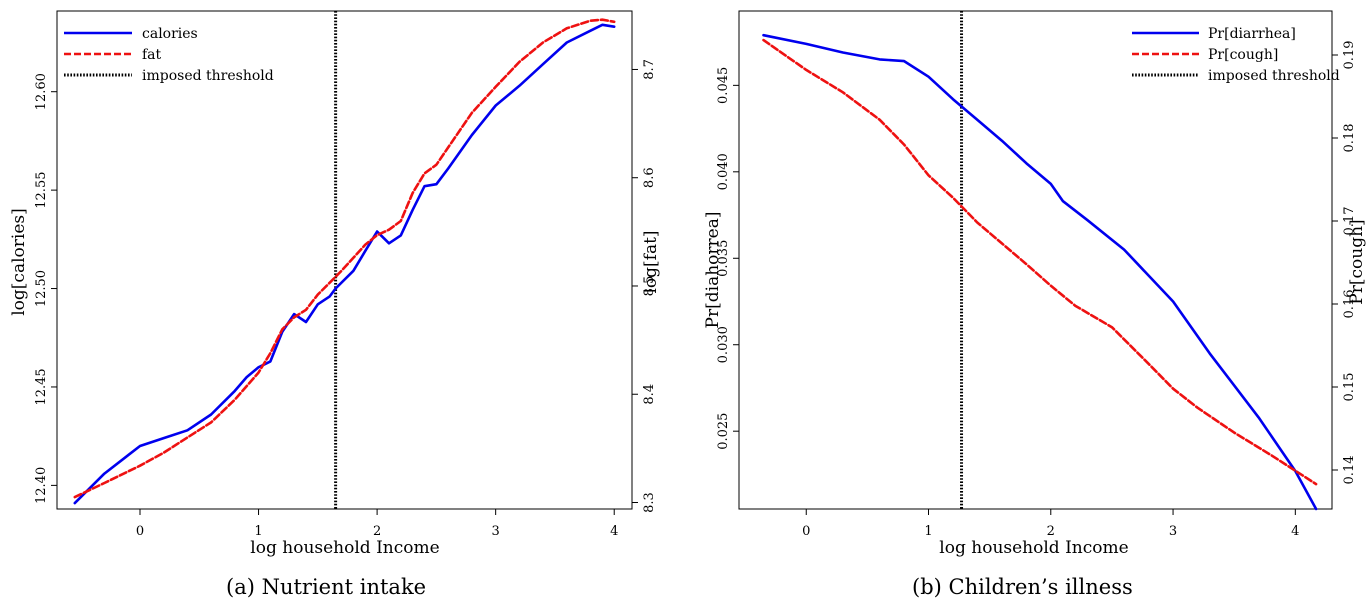  What do you see at coordinates (649, 286) in the screenshot?
I see `y2-tick-label: 8.5` at bounding box center [649, 286].